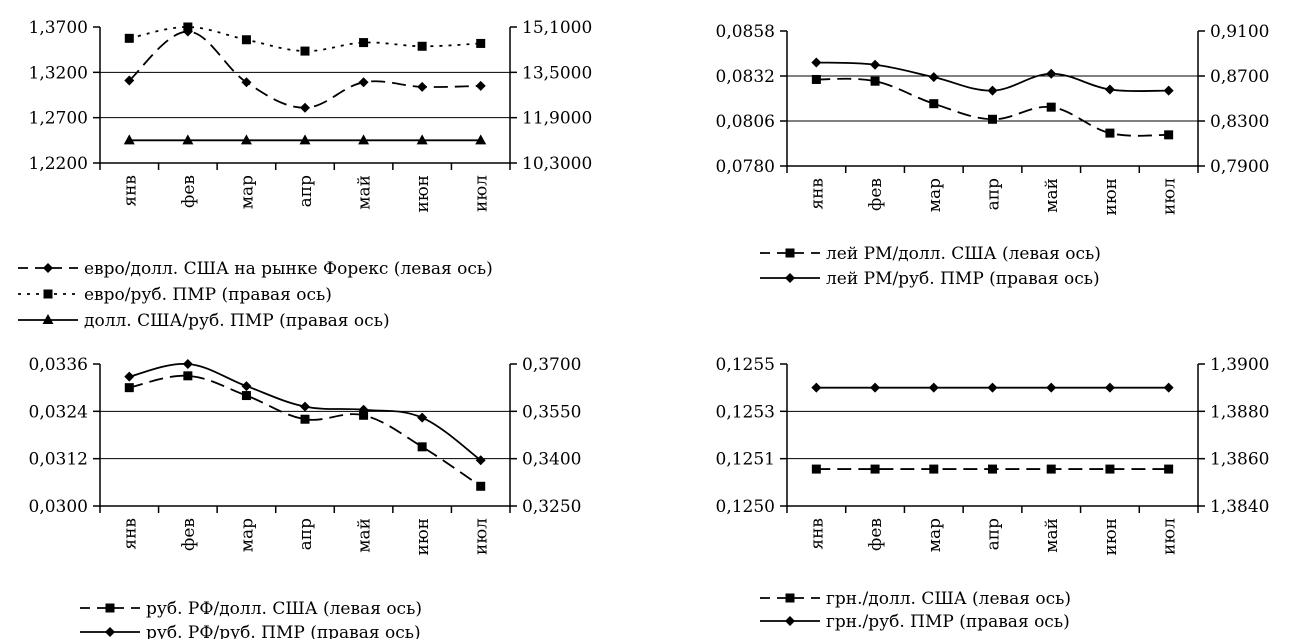 The image size is (1303, 639). Describe the element at coordinates (1239, 167) in the screenshot. I see `right-tick-label: 0,7900` at that location.